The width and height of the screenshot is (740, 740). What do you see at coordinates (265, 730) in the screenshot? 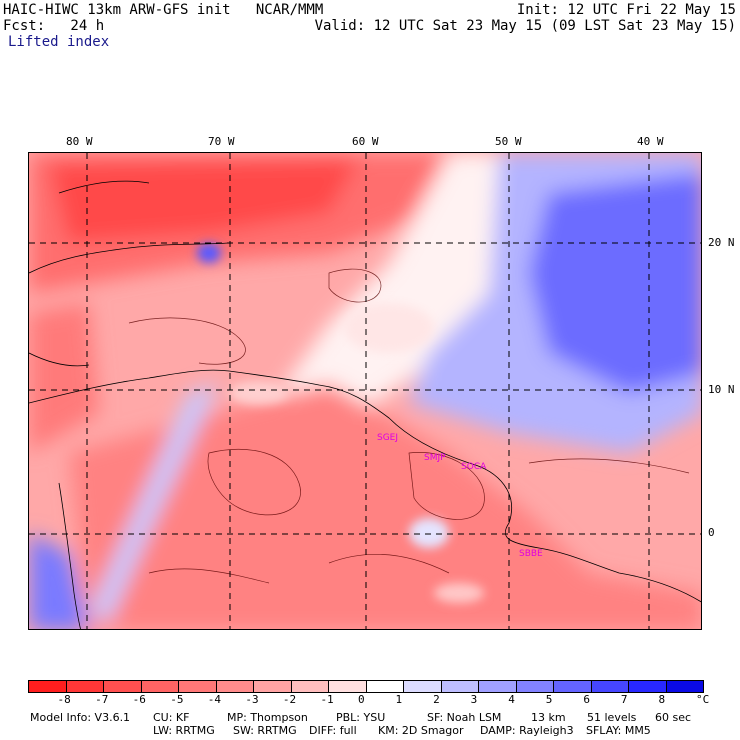
I see `model-info-sw: SW: RRTMG` at bounding box center [265, 730].